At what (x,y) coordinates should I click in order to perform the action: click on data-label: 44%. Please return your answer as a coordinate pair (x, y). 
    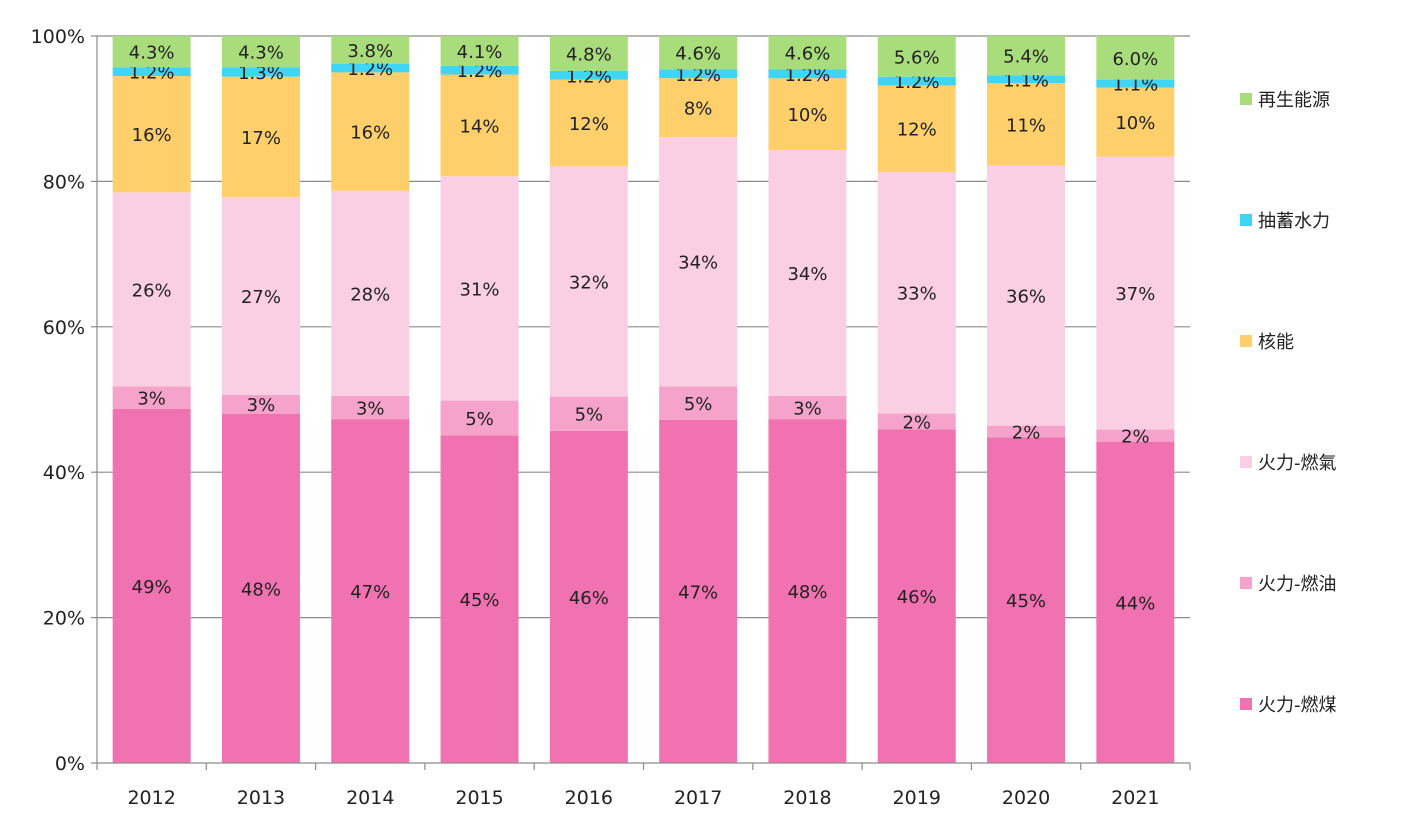
    Looking at the image, I should click on (1135, 603).